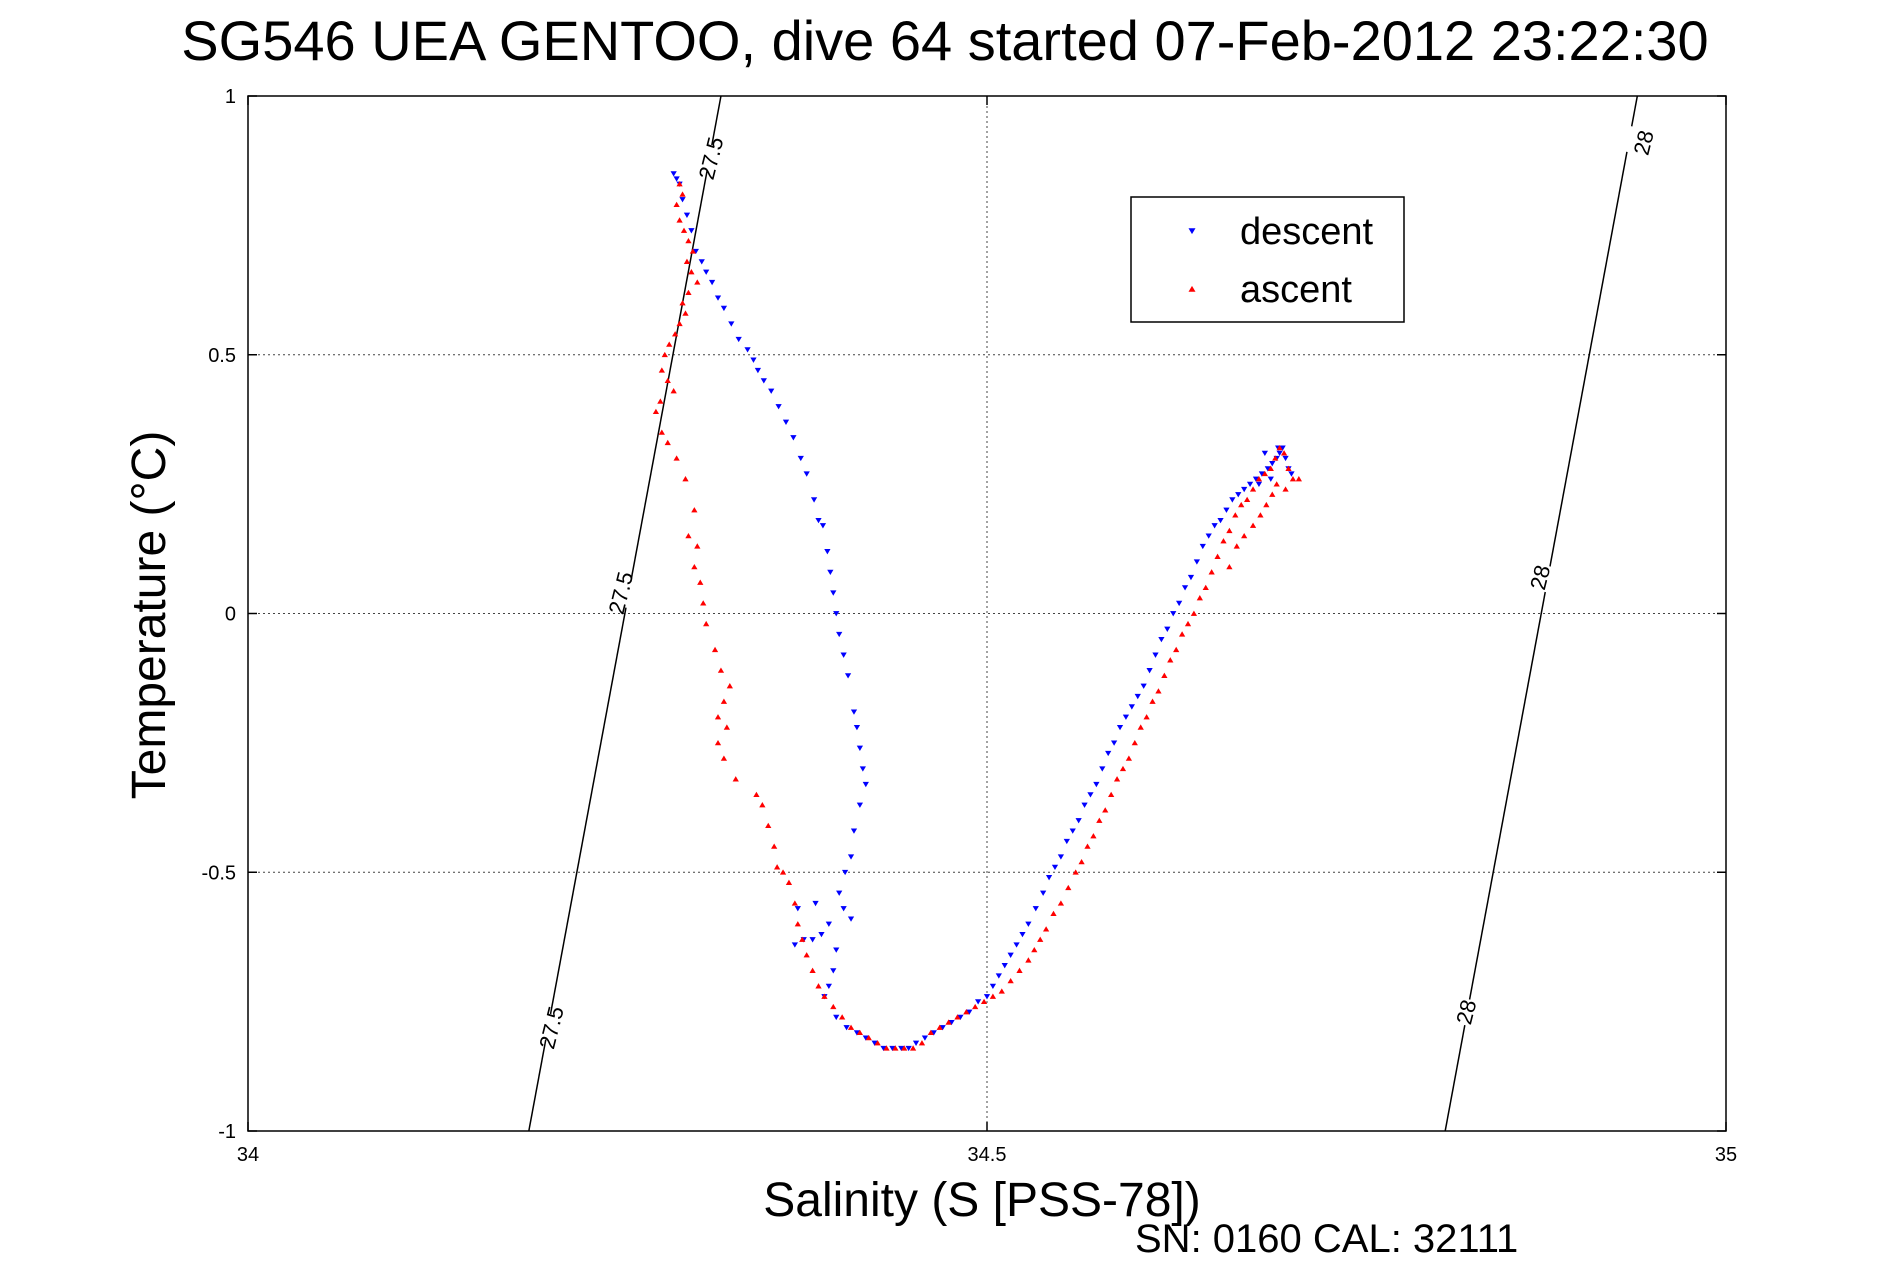  What do you see at coordinates (1192, 231) in the screenshot?
I see `legend-marker-descent` at bounding box center [1192, 231].